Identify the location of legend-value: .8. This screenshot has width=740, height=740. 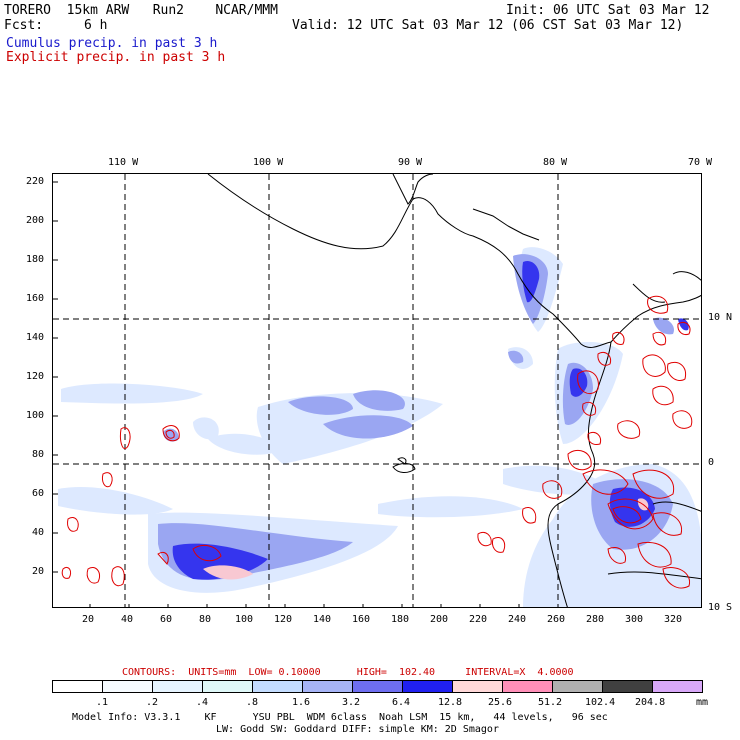
(252, 702).